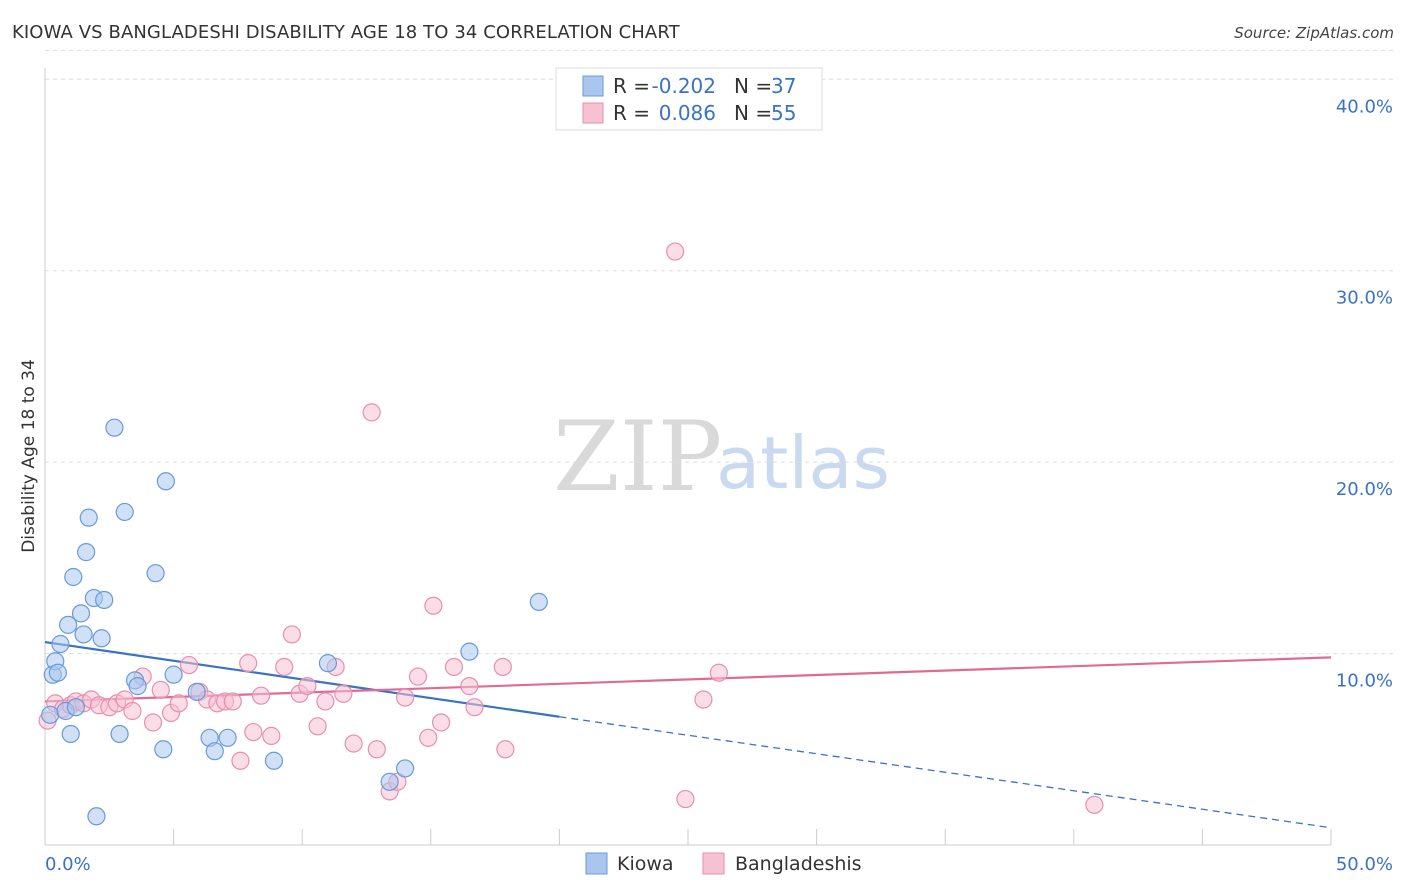 The height and width of the screenshot is (892, 1406). Describe the element at coordinates (1364, 864) in the screenshot. I see `x-tick-label-max: 50.0%` at that location.